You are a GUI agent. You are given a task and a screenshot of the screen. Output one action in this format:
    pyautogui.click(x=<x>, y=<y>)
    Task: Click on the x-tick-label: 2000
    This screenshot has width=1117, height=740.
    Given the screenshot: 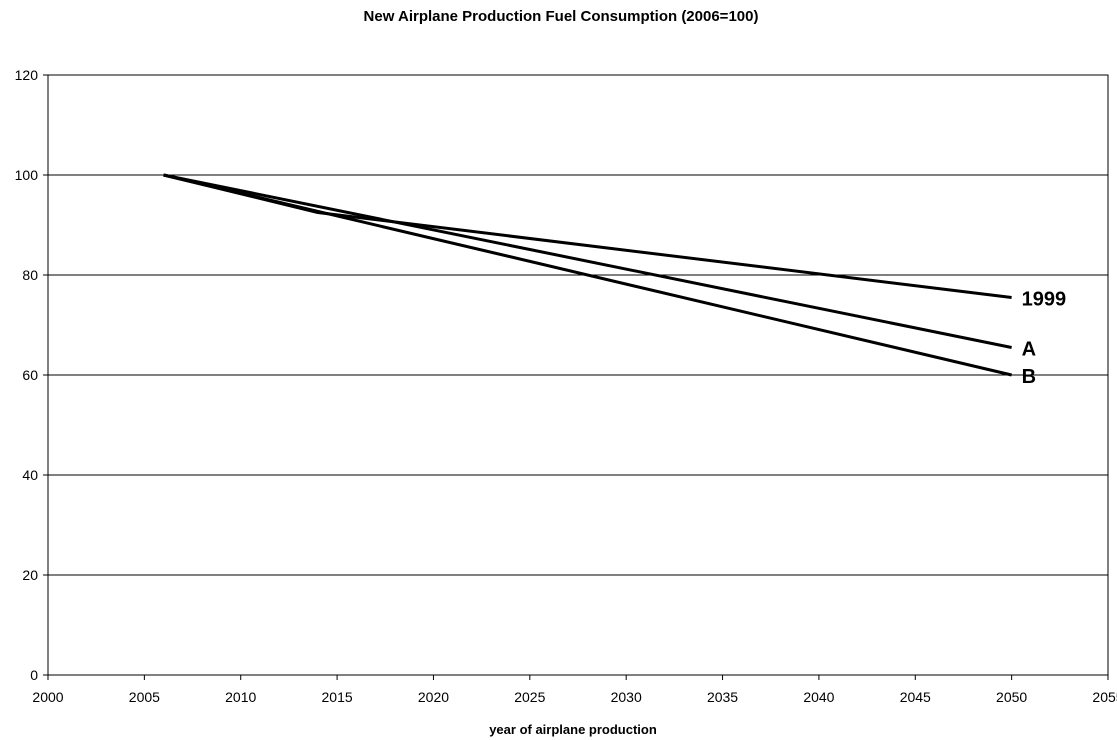 What is the action you would take?
    pyautogui.click(x=47, y=697)
    